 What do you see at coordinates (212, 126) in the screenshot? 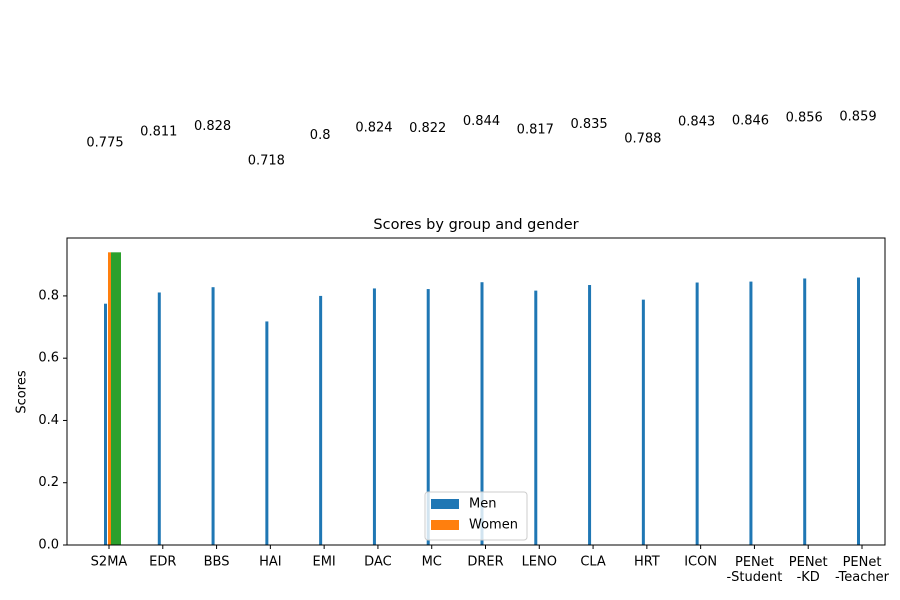
I see `data-label: 0.828` at bounding box center [212, 126].